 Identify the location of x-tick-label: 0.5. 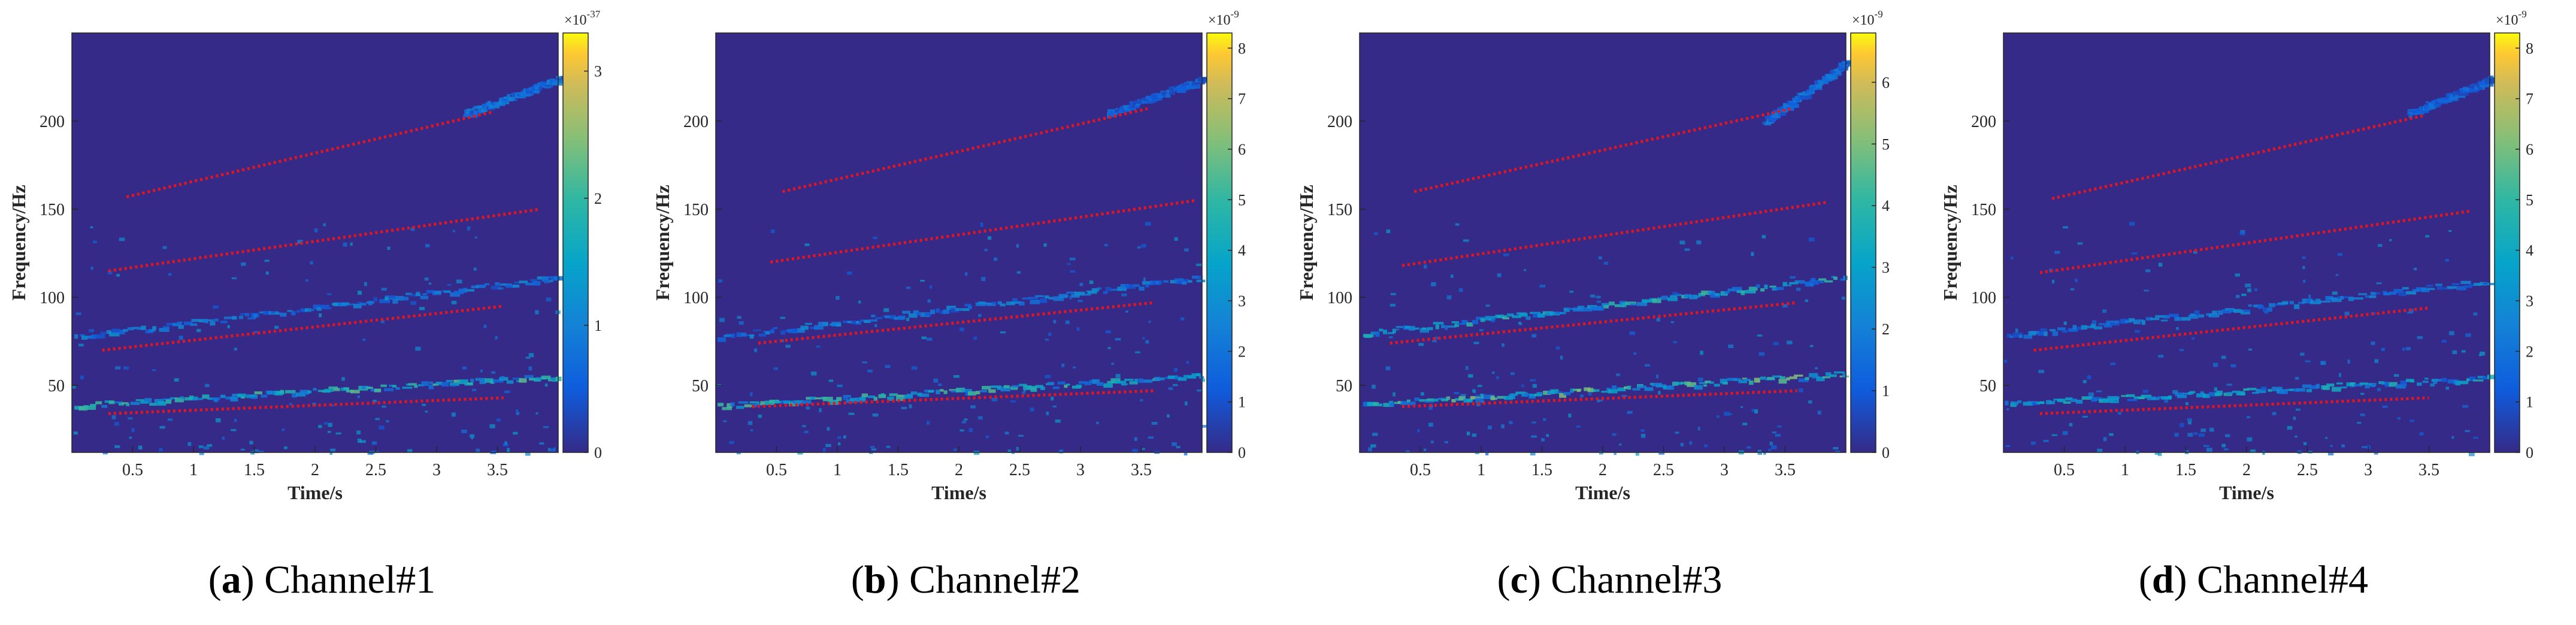
(776, 470).